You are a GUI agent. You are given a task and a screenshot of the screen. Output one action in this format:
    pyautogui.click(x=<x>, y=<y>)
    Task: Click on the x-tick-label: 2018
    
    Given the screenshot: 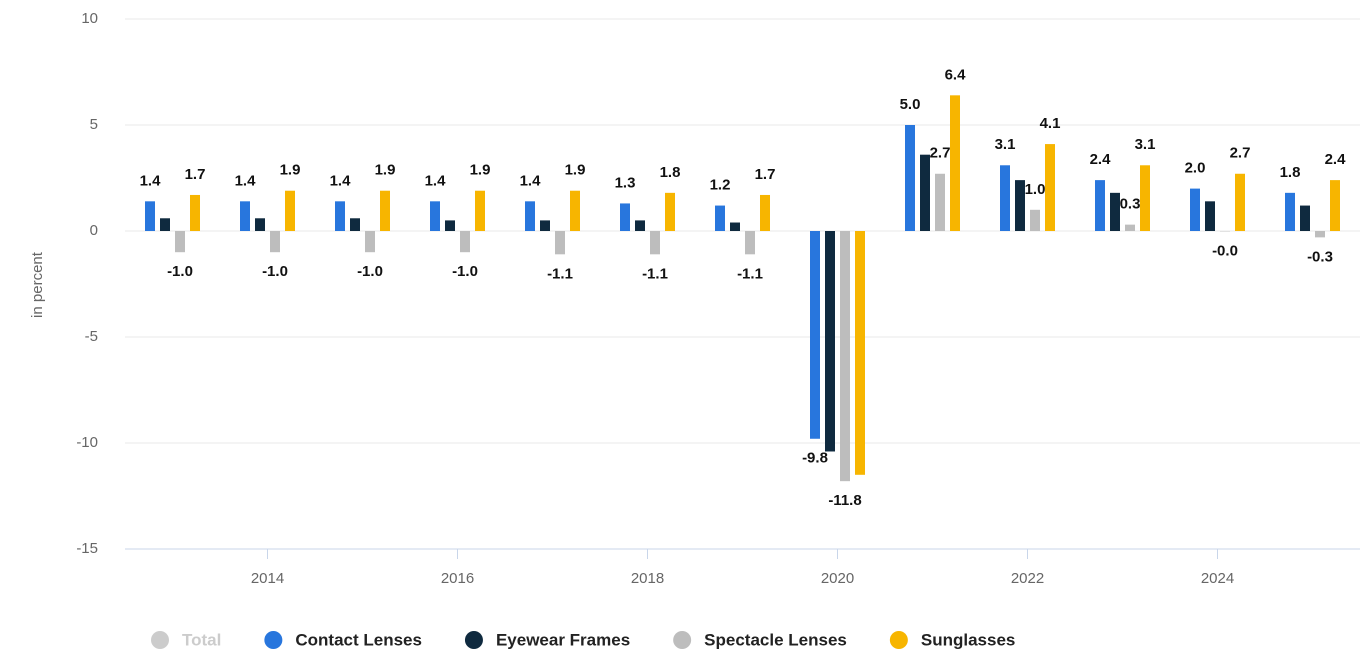 What is the action you would take?
    pyautogui.click(x=647, y=578)
    